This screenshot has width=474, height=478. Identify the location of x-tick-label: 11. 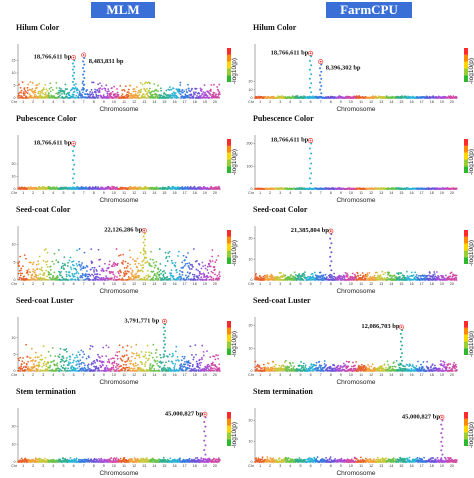
(124, 193).